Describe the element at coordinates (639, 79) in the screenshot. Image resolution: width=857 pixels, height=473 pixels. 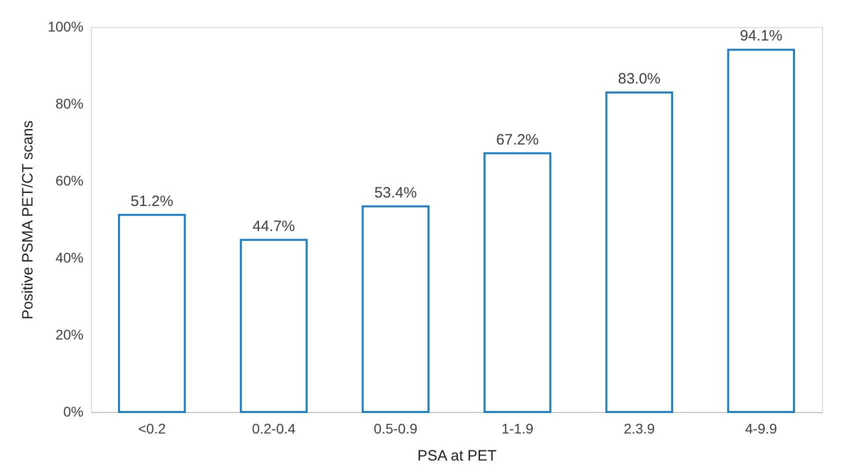
I see `data-label: 83.0%` at that location.